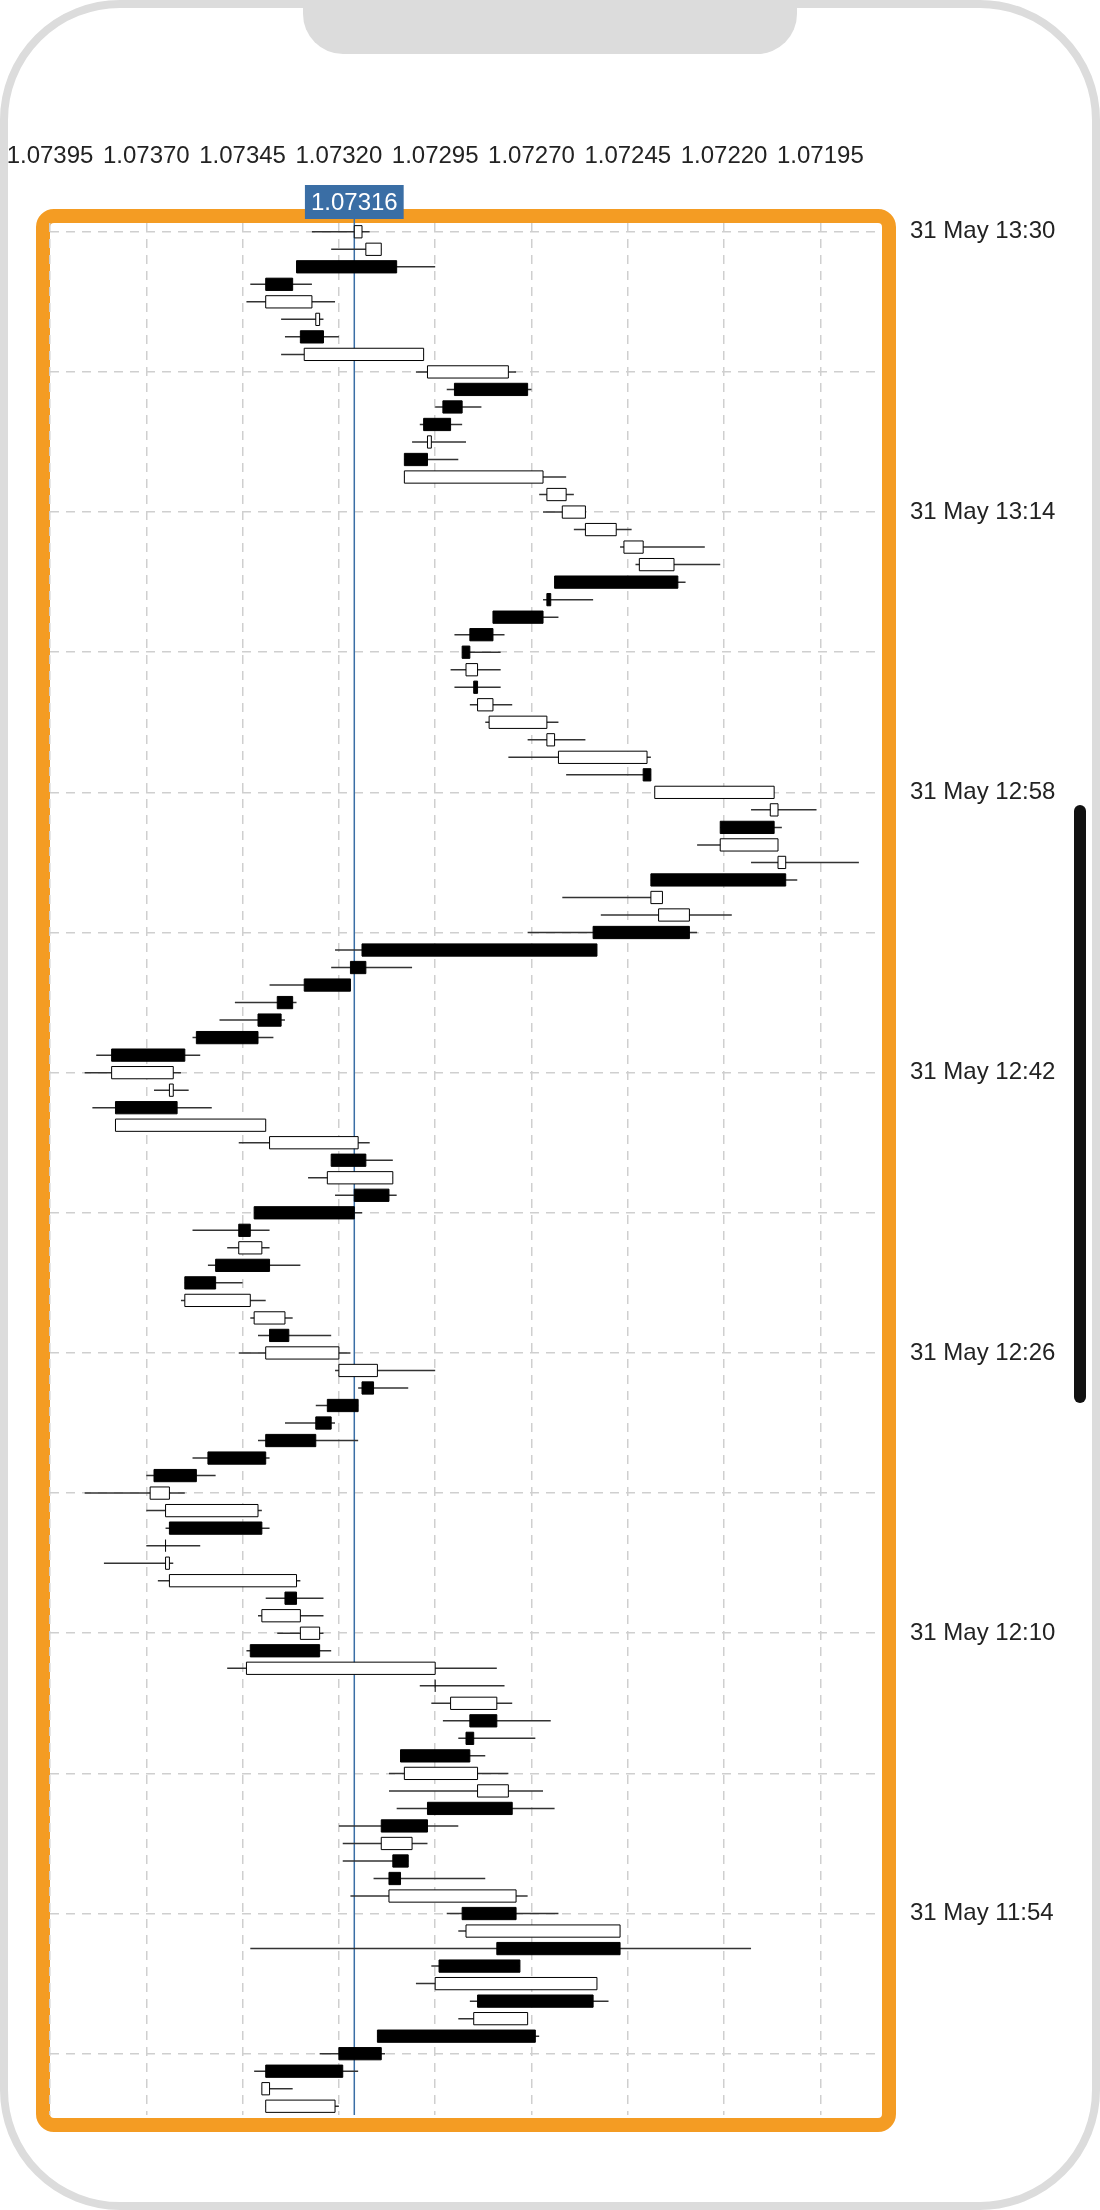  What do you see at coordinates (982, 1912) in the screenshot?
I see `y-tick-label: 31 May 11:54` at bounding box center [982, 1912].